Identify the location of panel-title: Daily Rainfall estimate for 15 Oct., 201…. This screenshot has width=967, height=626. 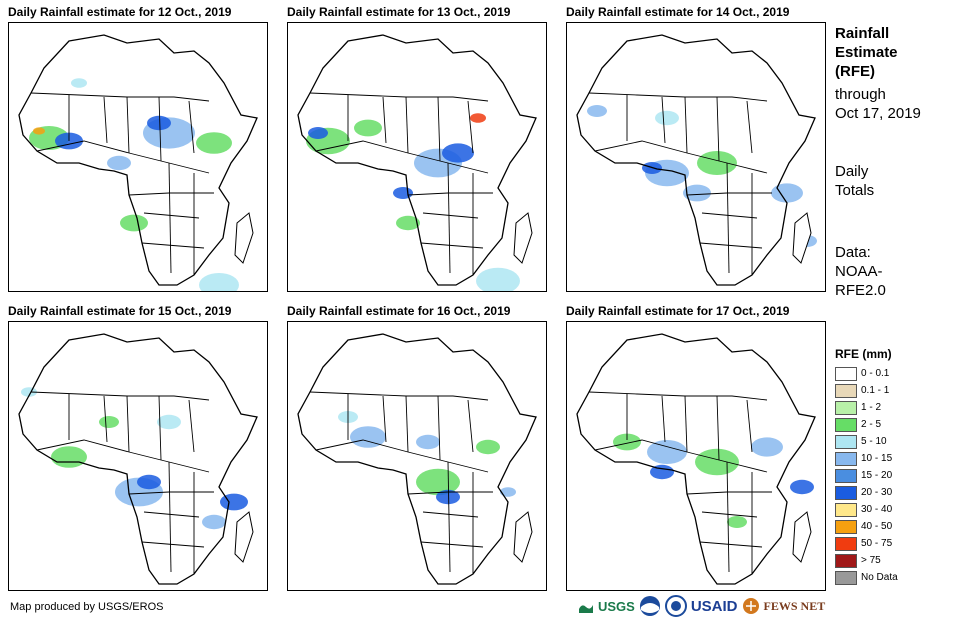
(120, 311).